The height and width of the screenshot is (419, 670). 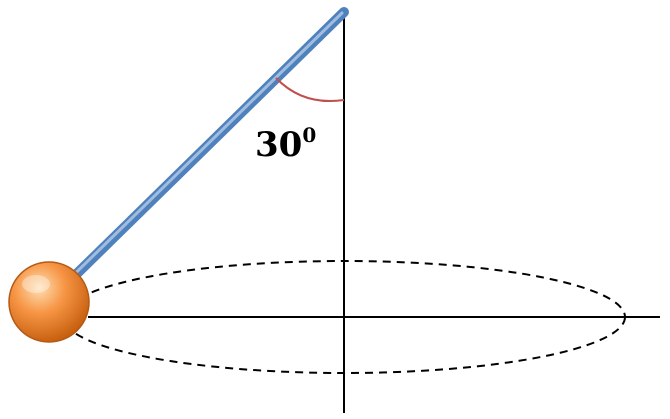 I want to click on angle-unit-superscript: 0, so click(x=309, y=135).